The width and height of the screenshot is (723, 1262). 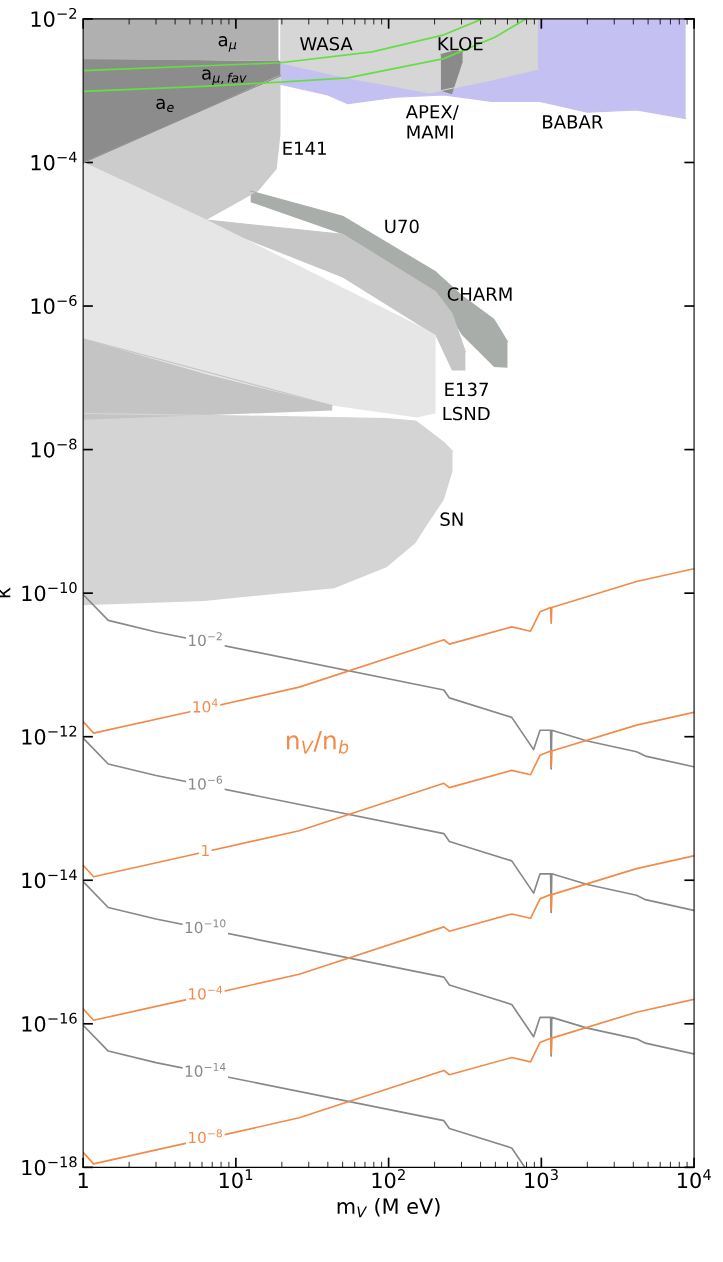 What do you see at coordinates (451, 519) in the screenshot?
I see `annotation: SN` at bounding box center [451, 519].